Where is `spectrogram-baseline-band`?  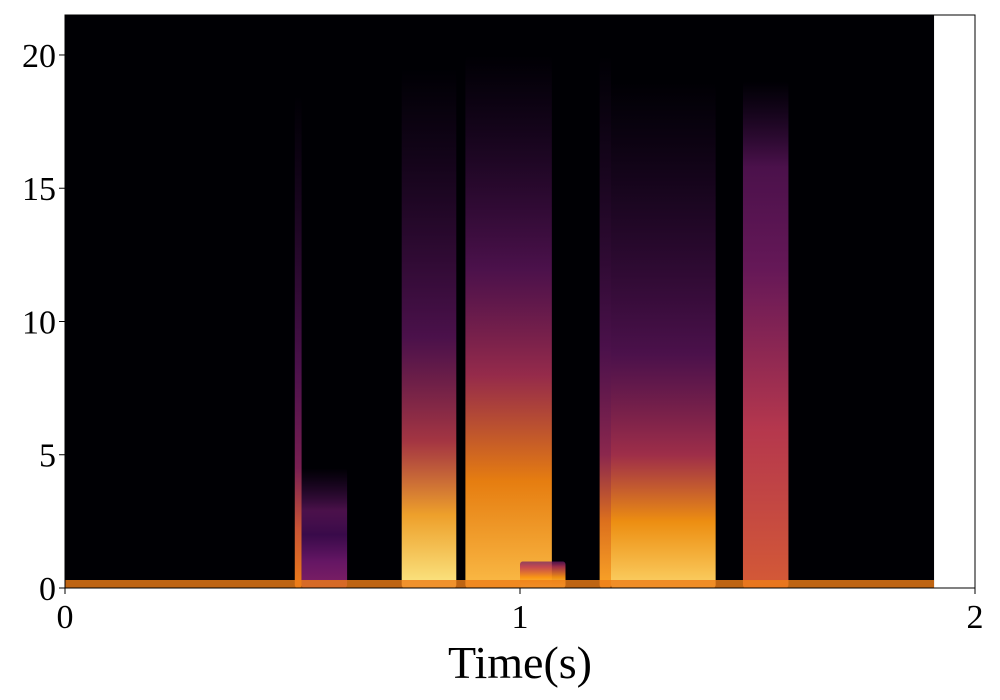
spectrogram-baseline-band is located at coordinates (500, 584).